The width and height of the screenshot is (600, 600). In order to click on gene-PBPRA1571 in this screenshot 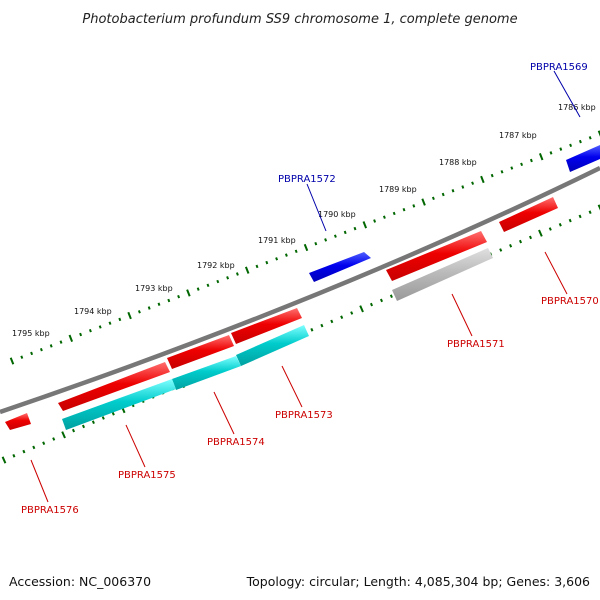, I will do `click(439, 266)`.